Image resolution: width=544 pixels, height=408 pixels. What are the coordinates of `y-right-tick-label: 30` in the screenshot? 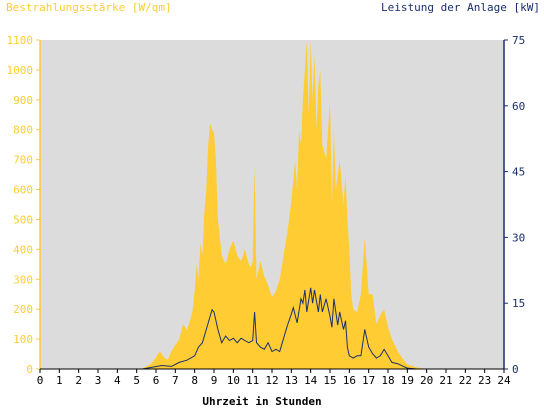 It's located at (518, 237).